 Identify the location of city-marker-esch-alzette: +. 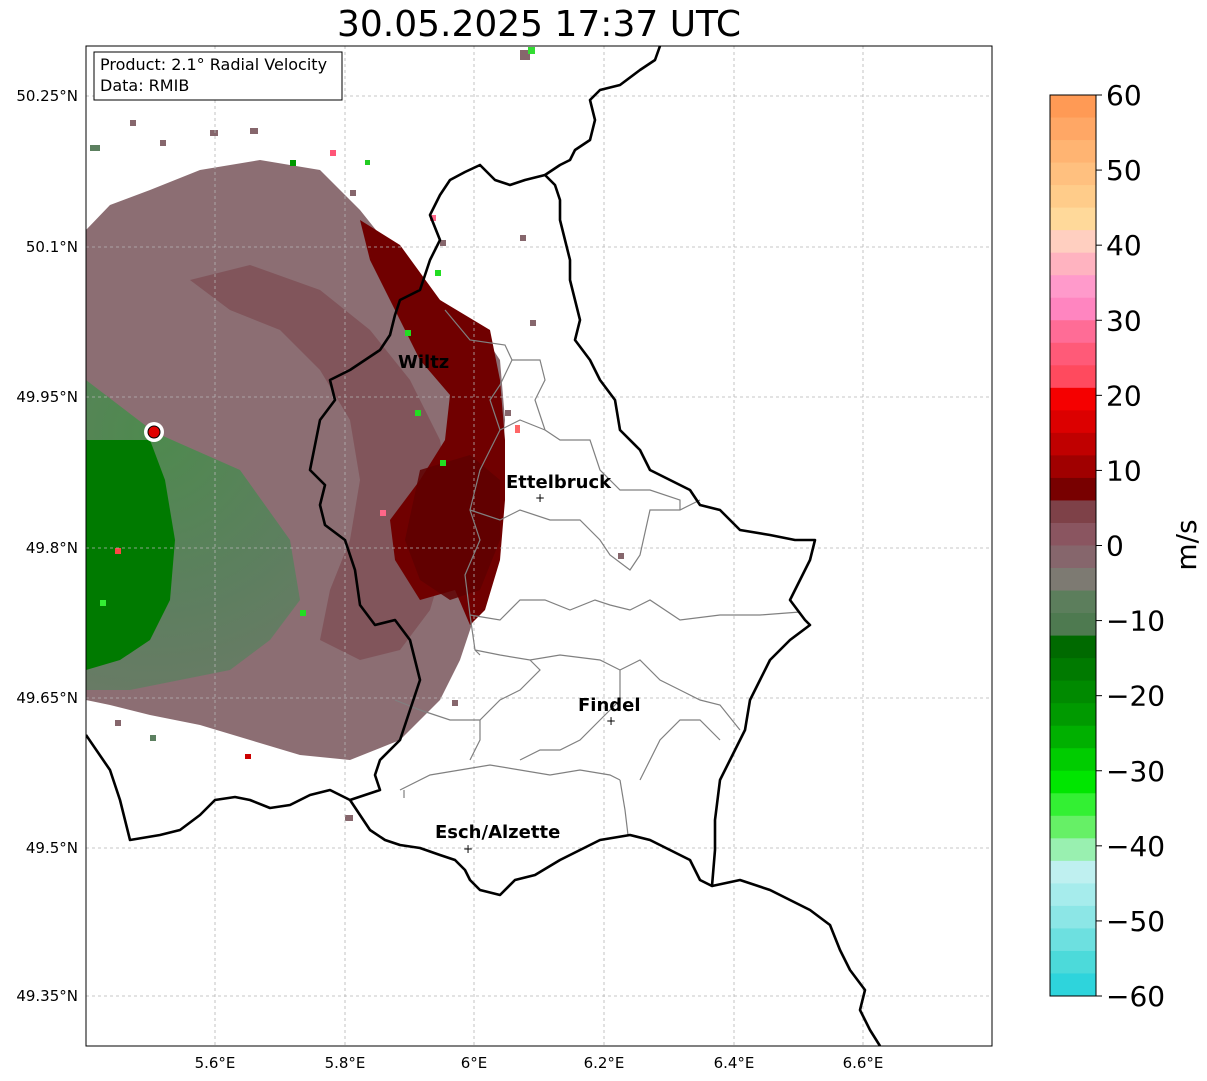
(468, 849).